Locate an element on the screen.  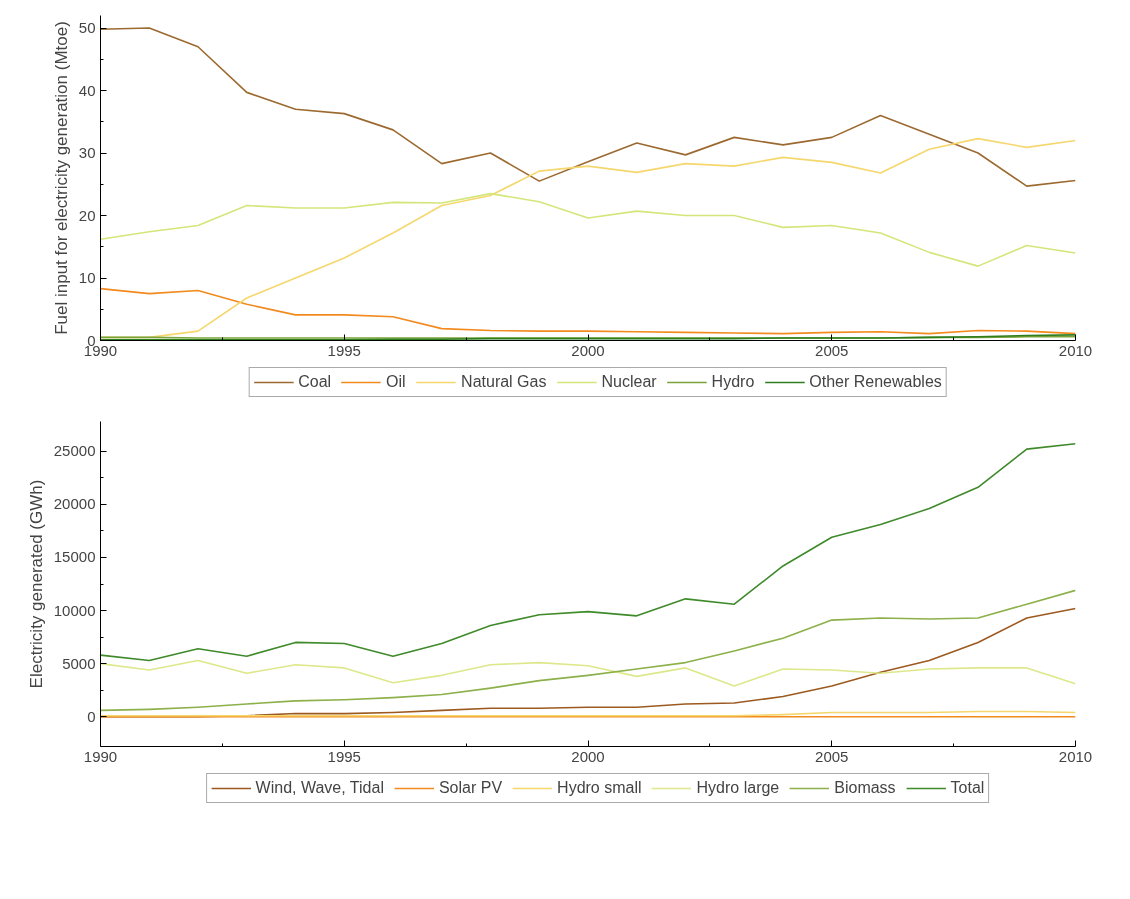
y-tick-label: 15000 is located at coordinates (74, 557).